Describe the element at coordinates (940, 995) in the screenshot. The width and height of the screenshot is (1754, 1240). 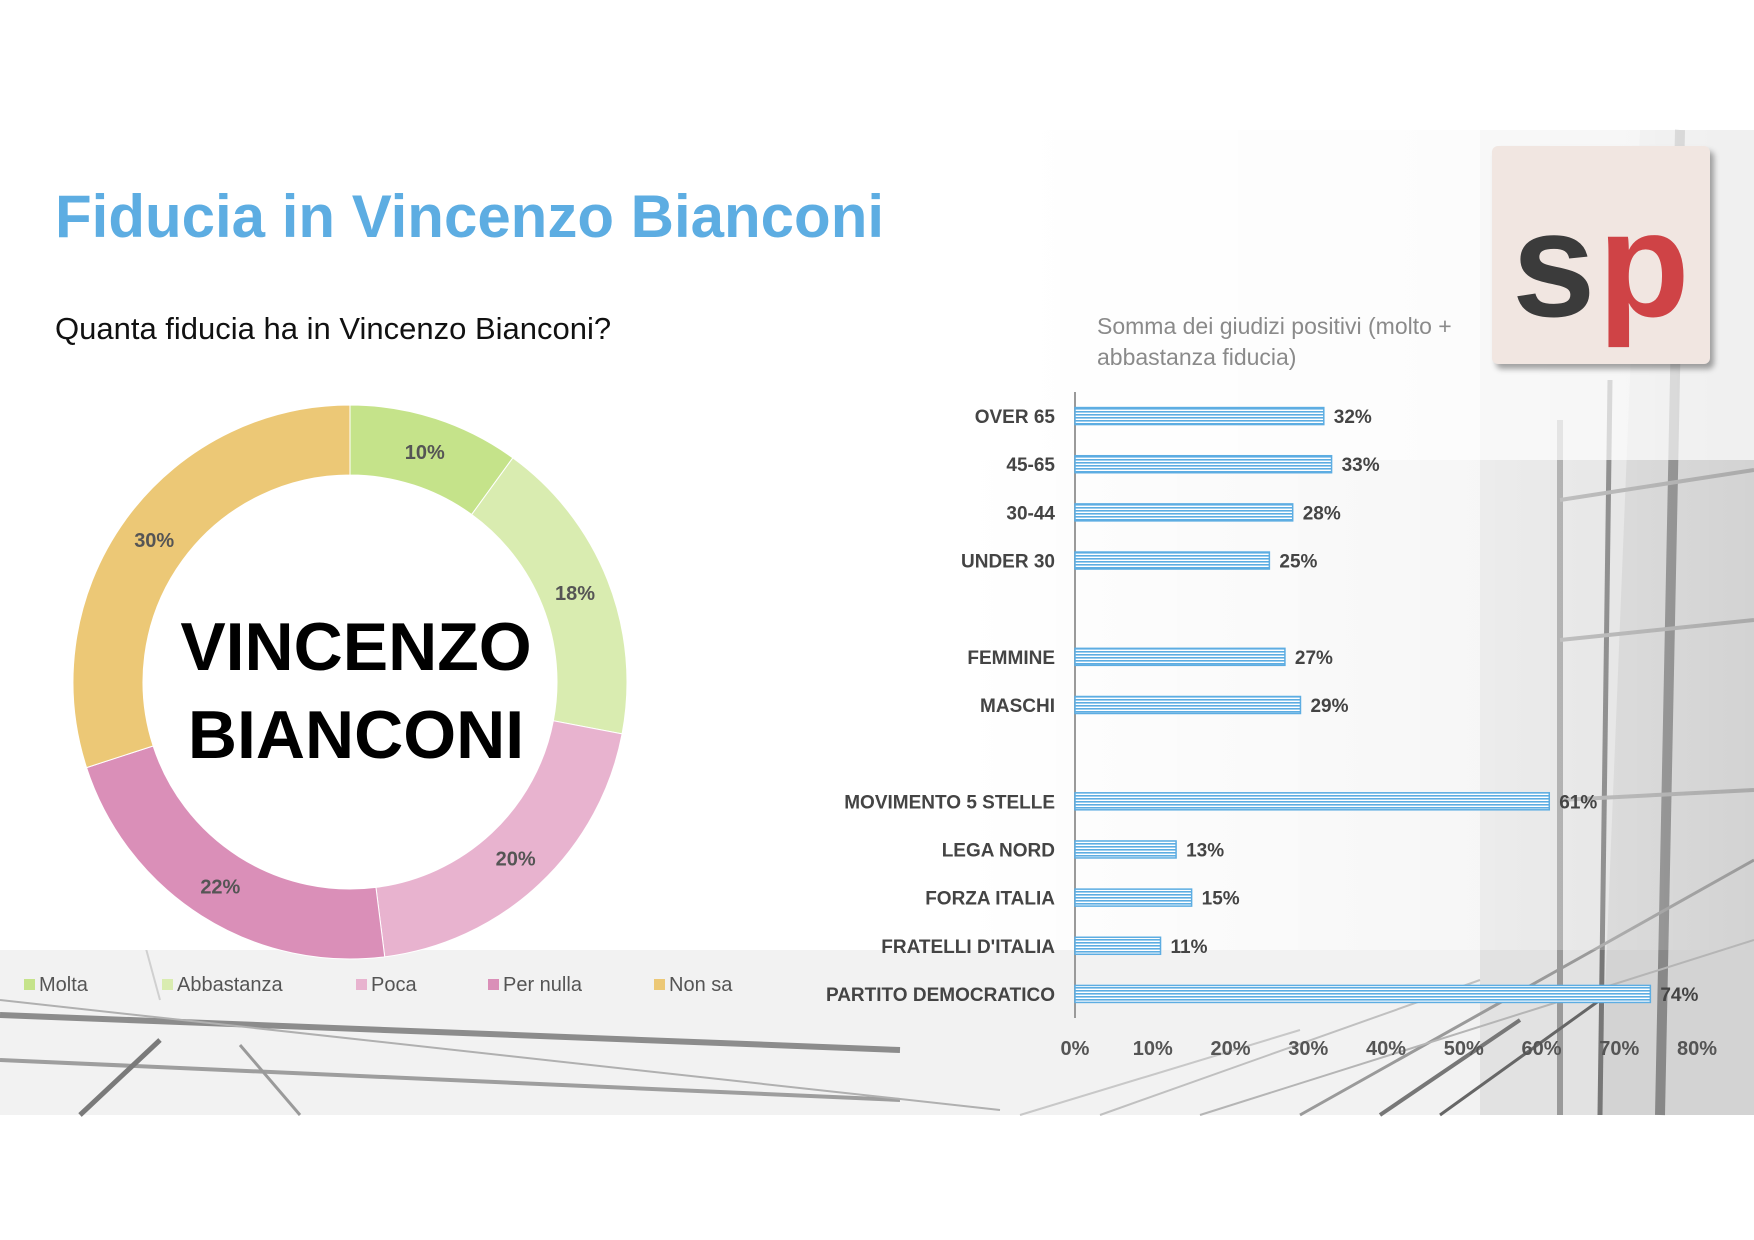
I see `bar-category-label: PARTITO DEMOCRATICO` at that location.